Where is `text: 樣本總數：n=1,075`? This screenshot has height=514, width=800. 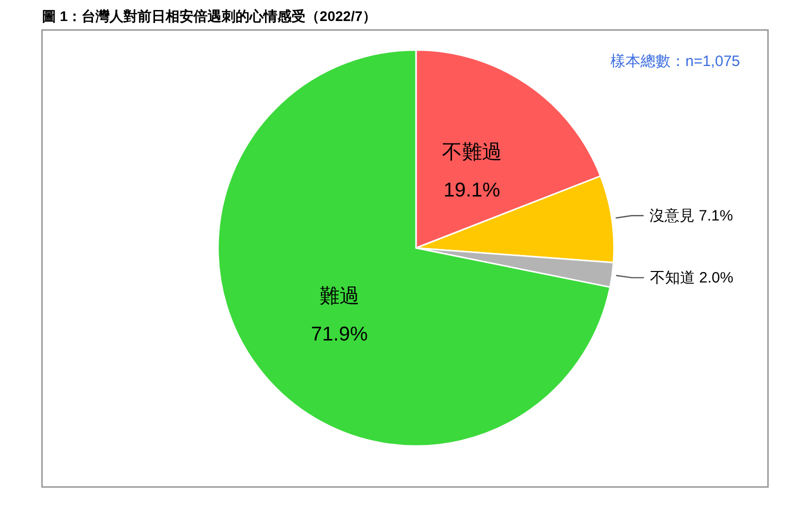 text: 樣本總數：n=1,075 is located at coordinates (675, 61).